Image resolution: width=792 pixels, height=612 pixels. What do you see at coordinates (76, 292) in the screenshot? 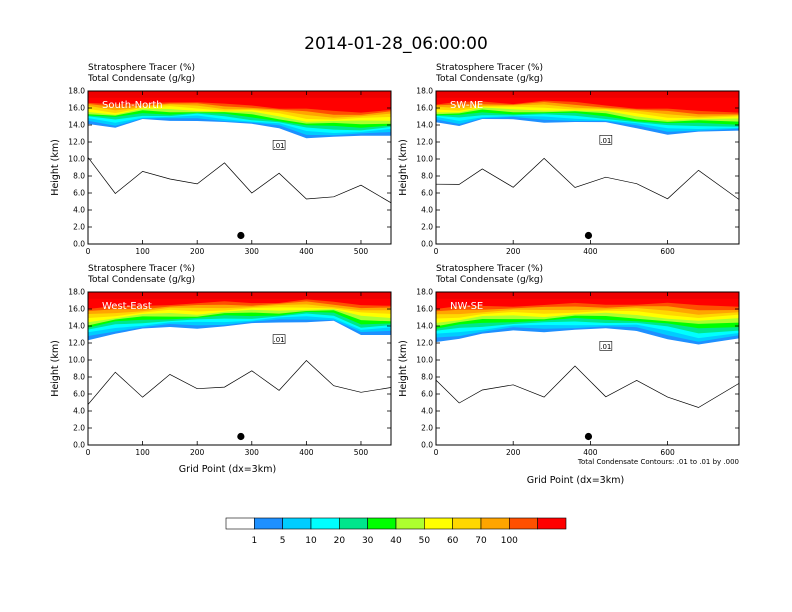
I see `y-tick-label: 18.0` at bounding box center [76, 292].